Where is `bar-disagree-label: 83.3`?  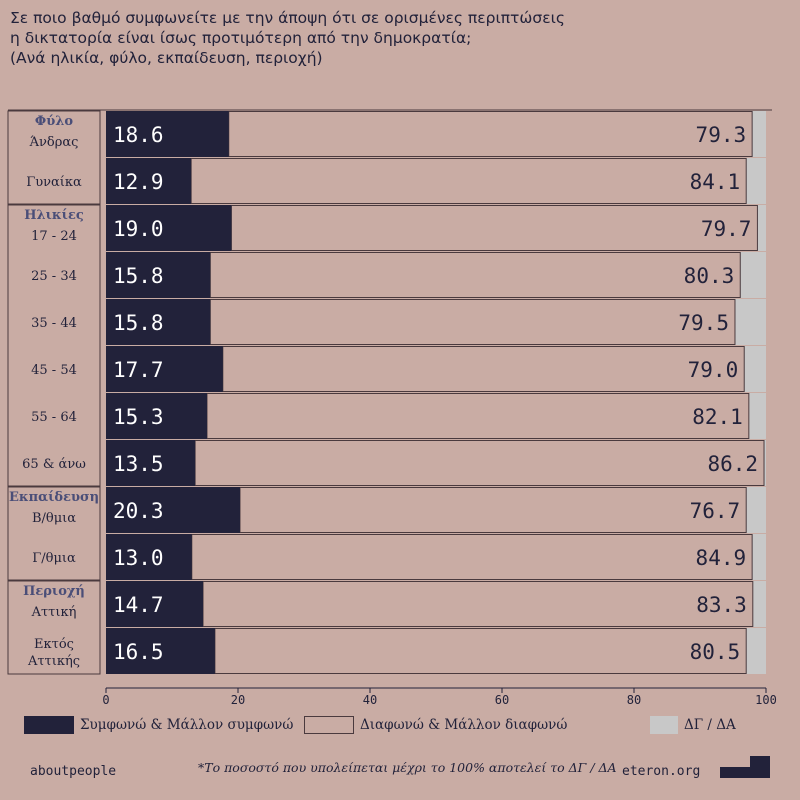
bar-disagree-label: 83.3 is located at coordinates (721, 605).